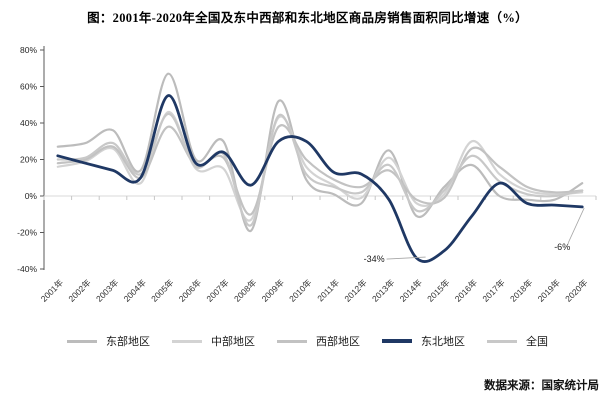  Describe the element at coordinates (355, 290) in the screenshot. I see `x-tick-label: 2012年` at that location.